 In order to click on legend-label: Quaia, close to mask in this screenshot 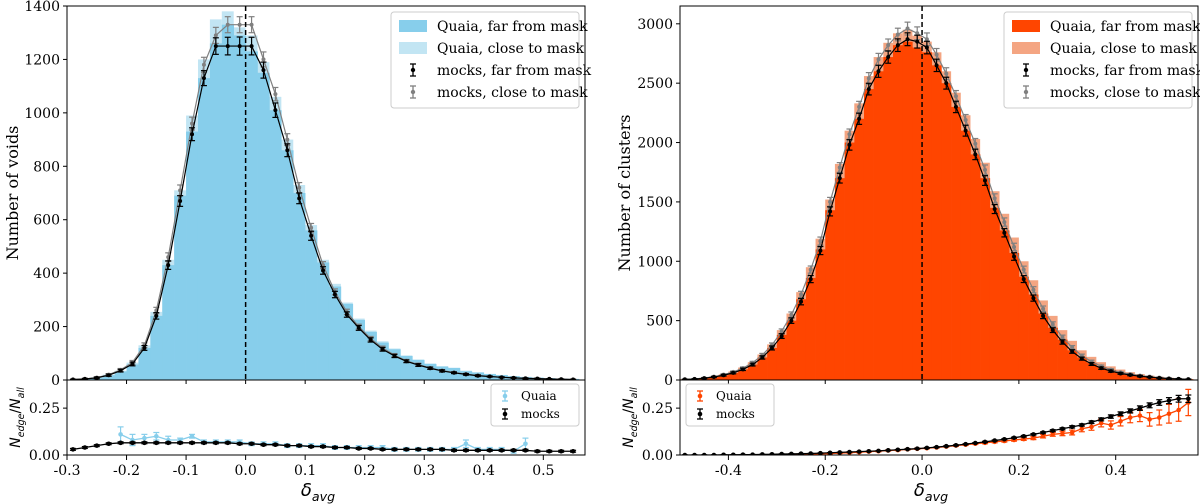, I will do `click(1124, 49)`.